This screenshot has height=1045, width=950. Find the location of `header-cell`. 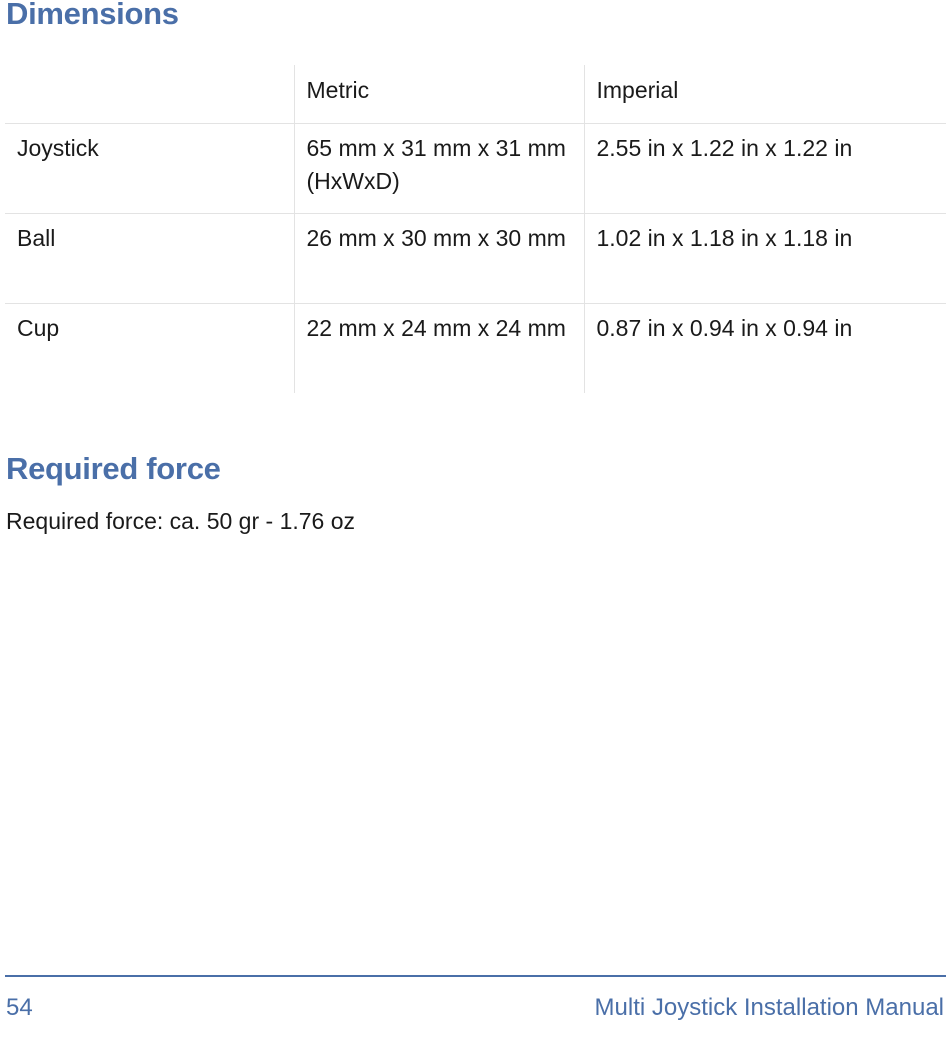

header-cell is located at coordinates (149, 94).